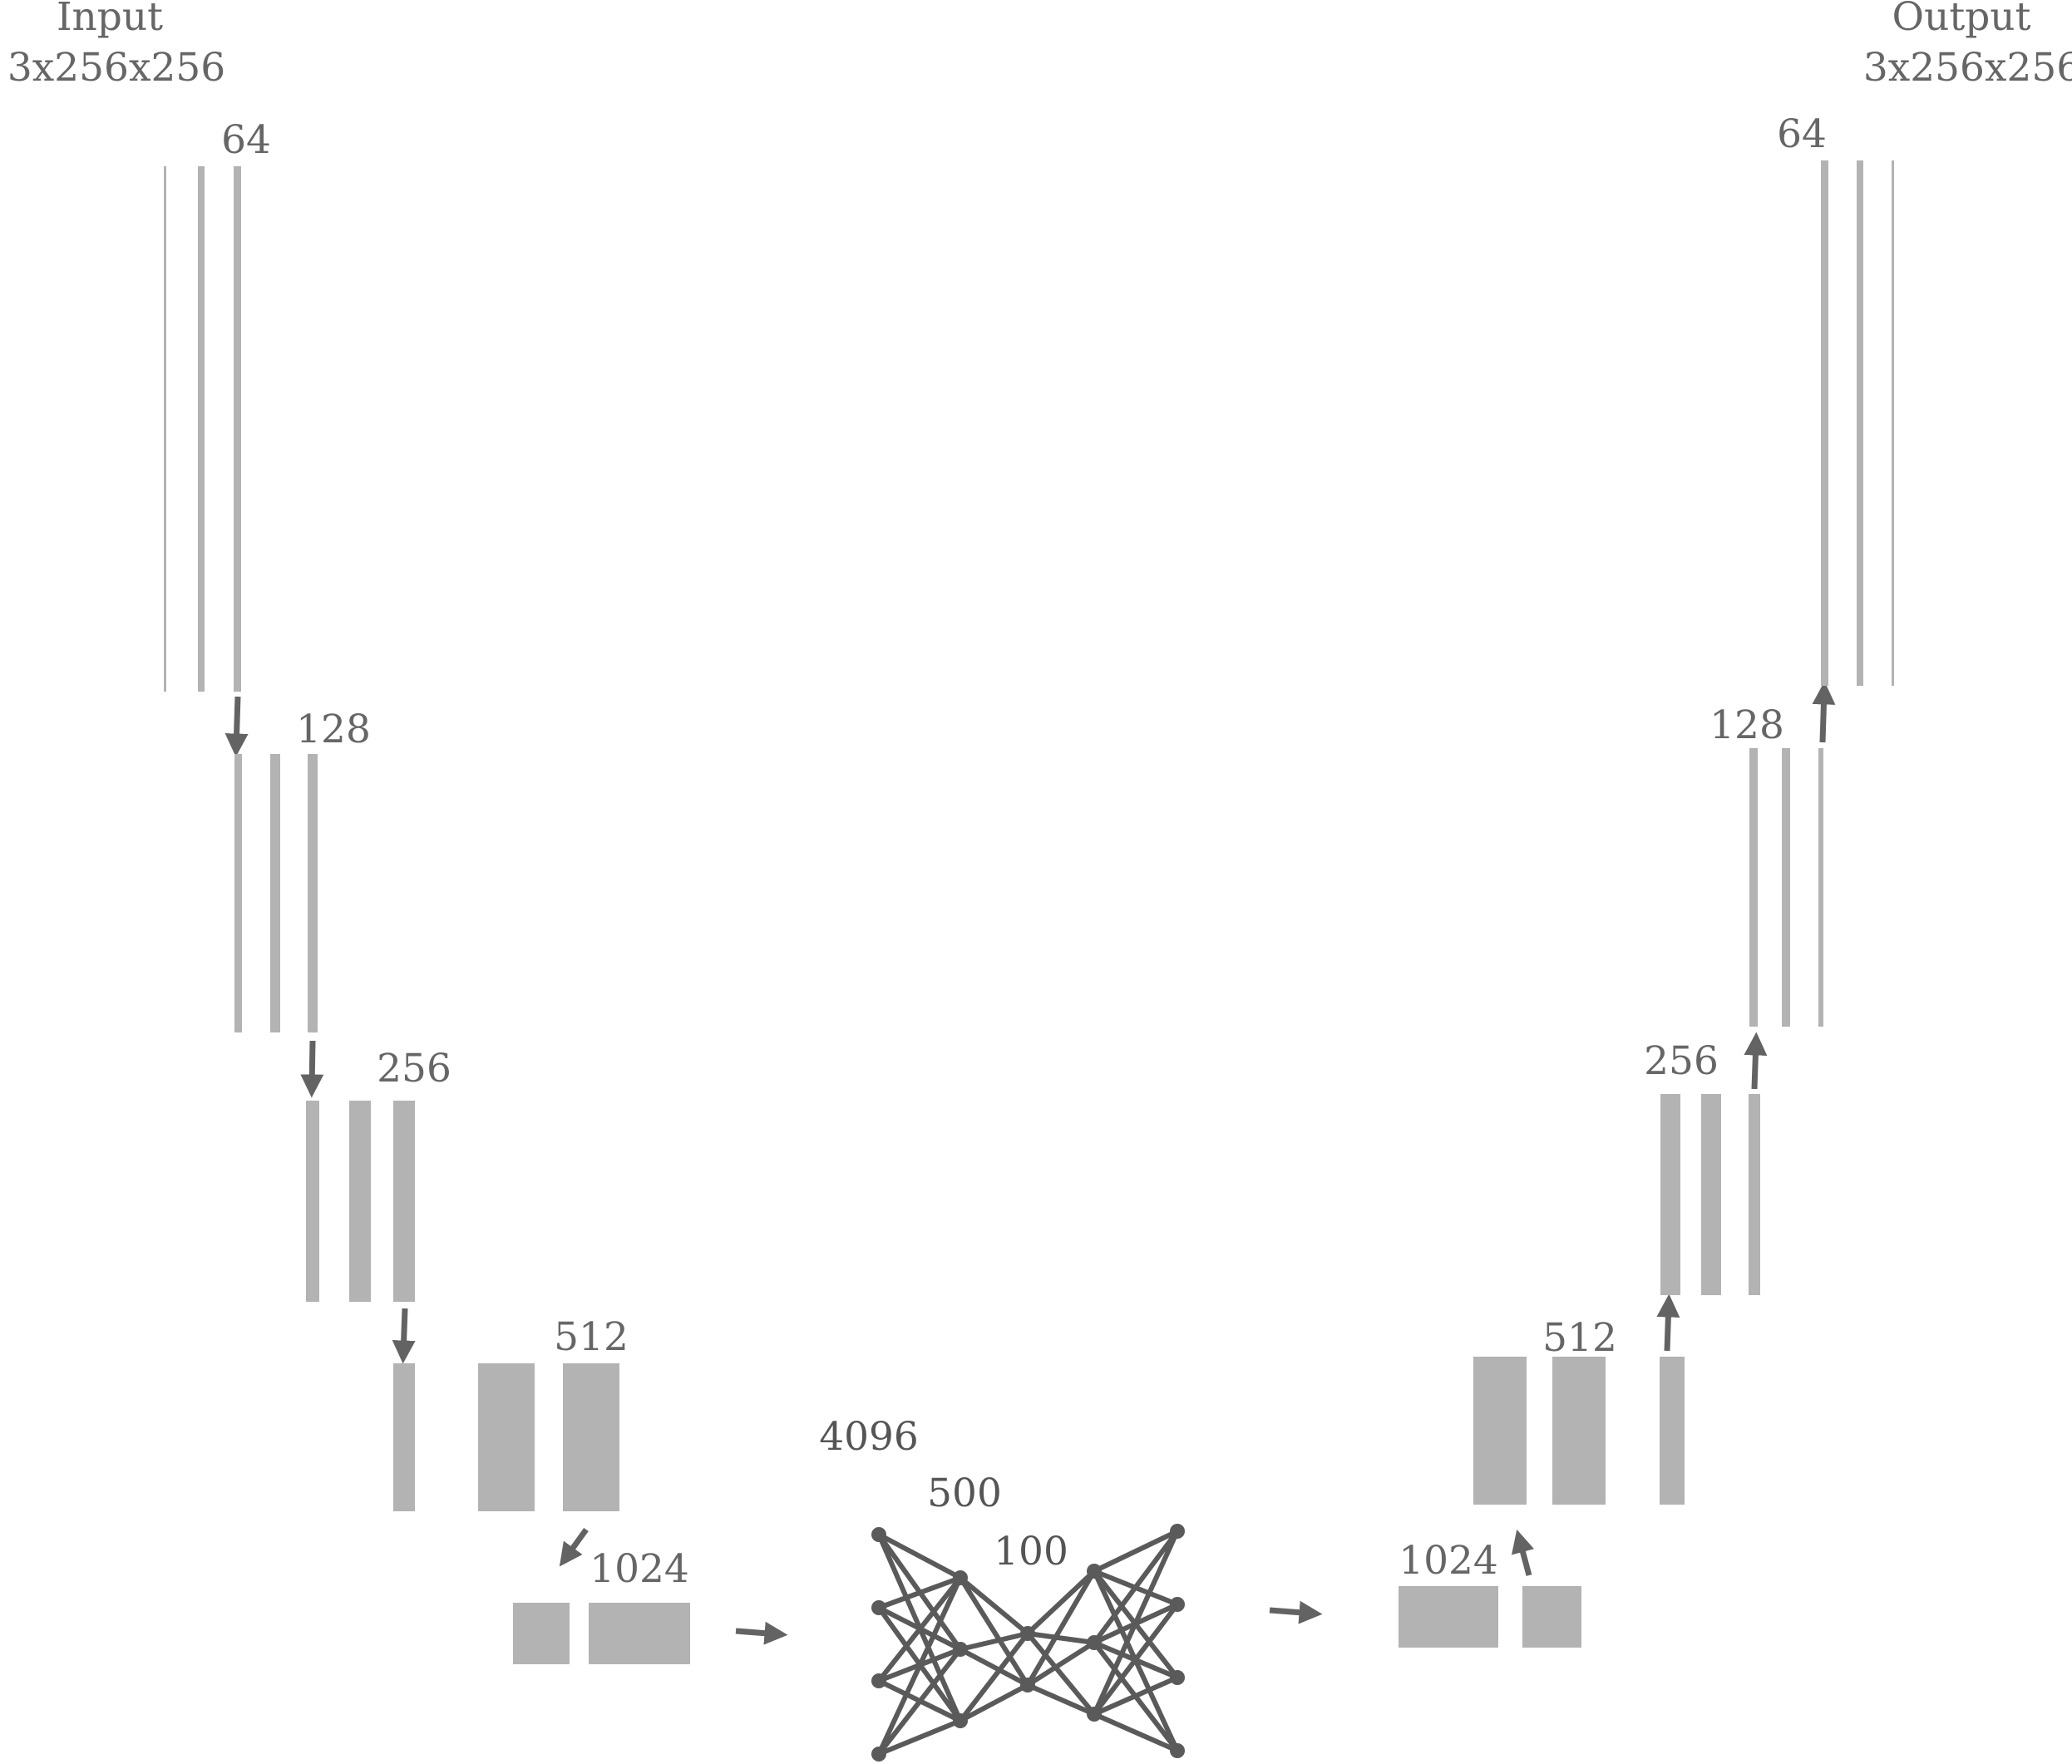 The width and height of the screenshot is (2072, 1764). Describe the element at coordinates (116, 68) in the screenshot. I see `input-dims: 3x256x256` at that location.